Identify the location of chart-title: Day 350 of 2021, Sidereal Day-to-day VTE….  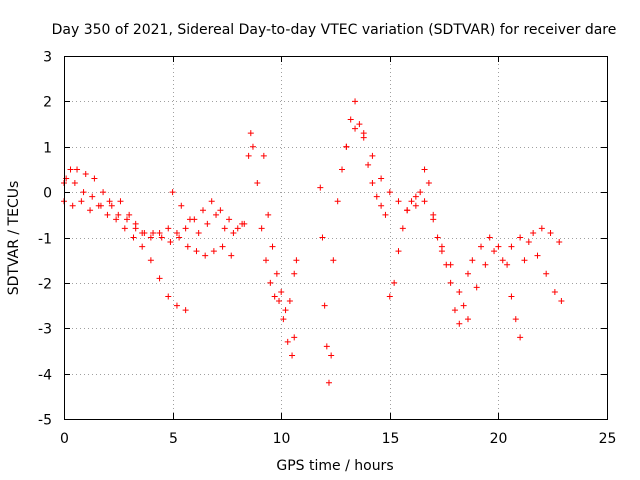
(334, 30).